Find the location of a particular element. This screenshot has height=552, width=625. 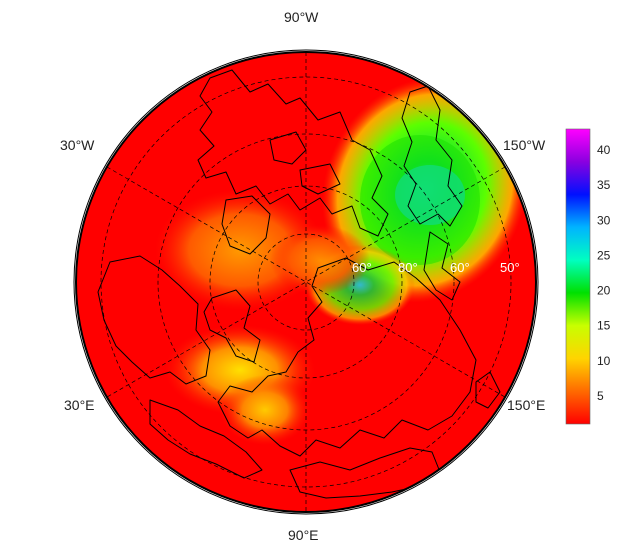

lat-label-60-east: 60° is located at coordinates (460, 267).